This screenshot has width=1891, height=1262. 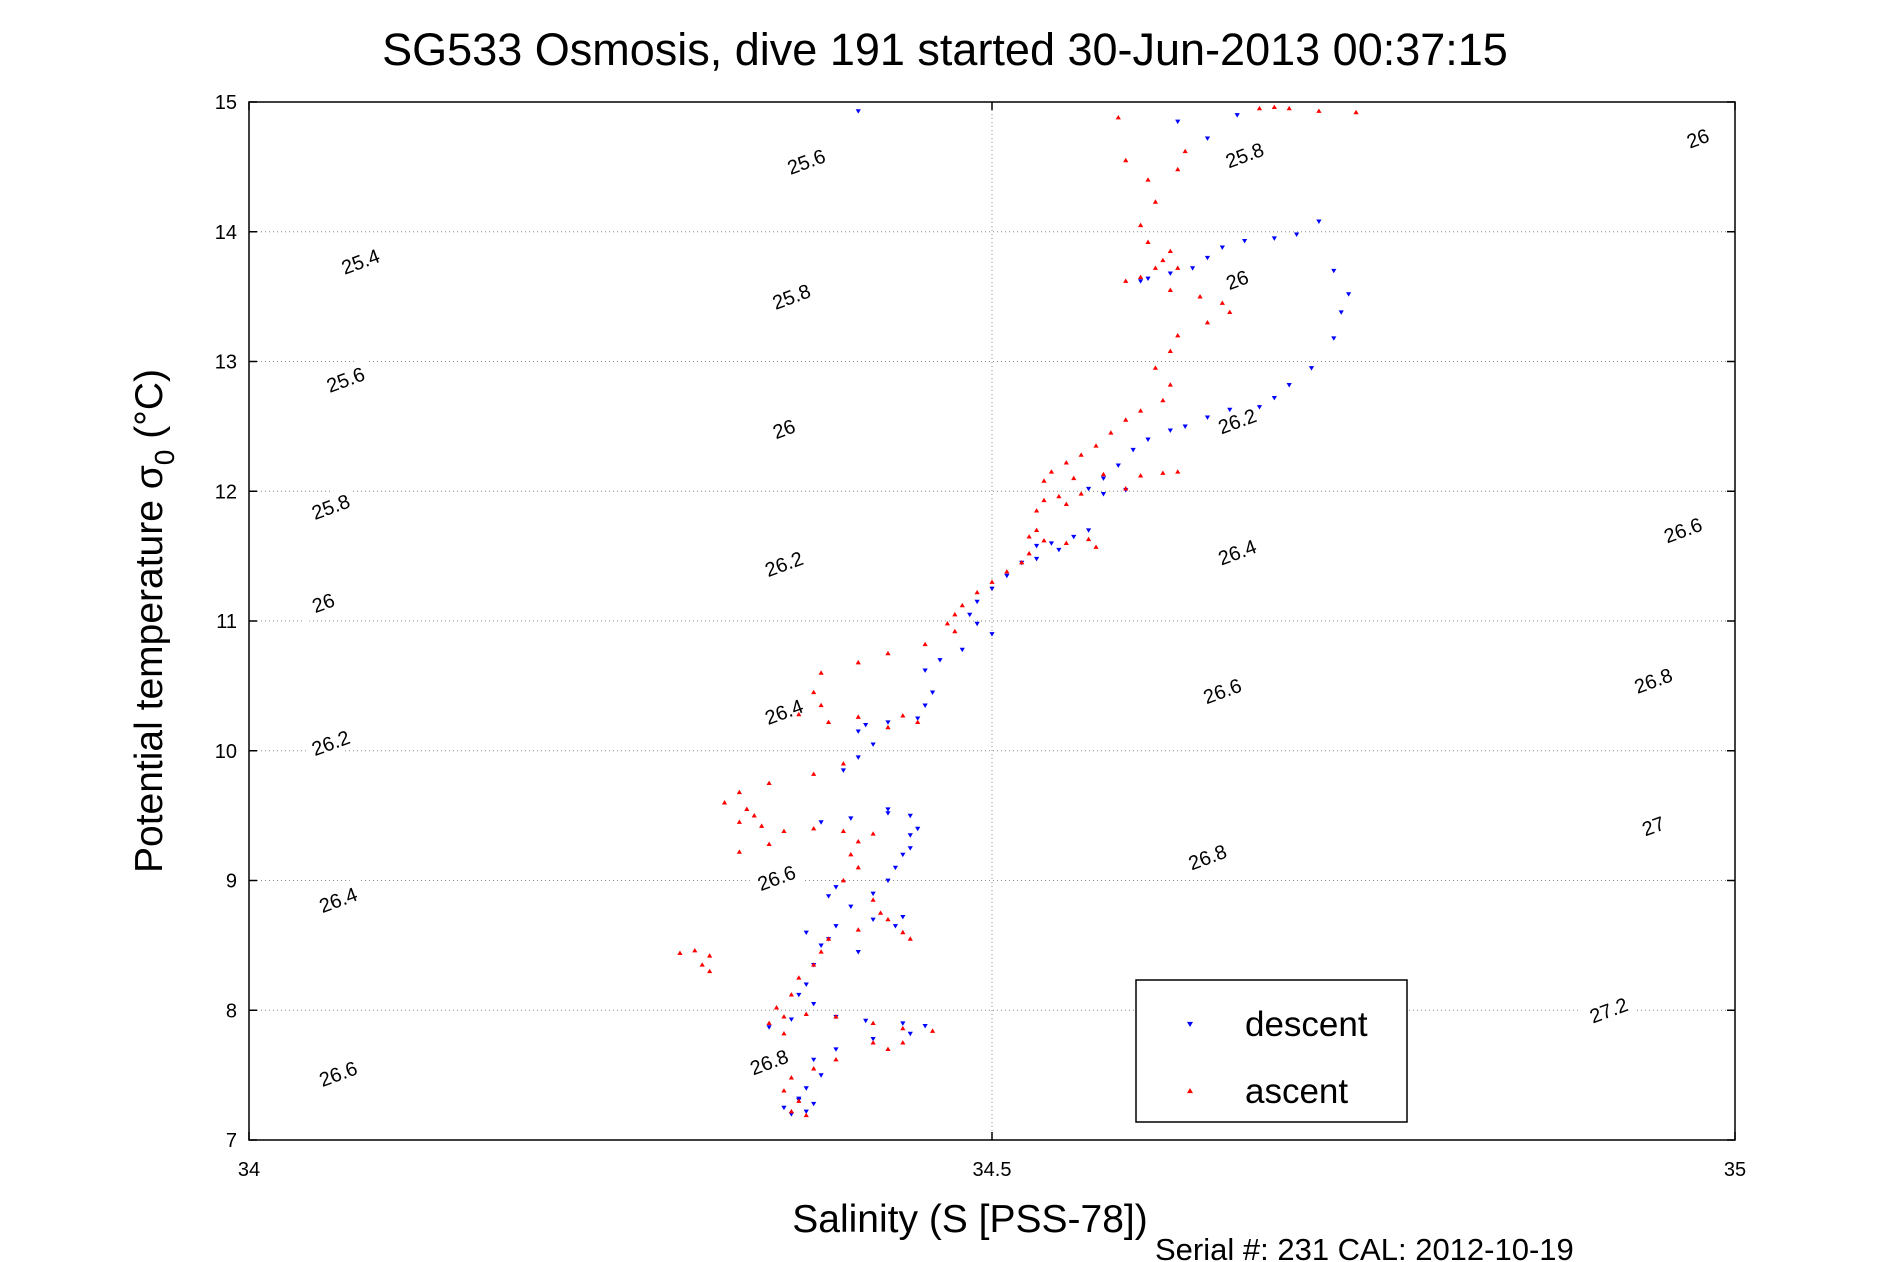 I want to click on y-tick-label: 7, so click(x=231, y=1141).